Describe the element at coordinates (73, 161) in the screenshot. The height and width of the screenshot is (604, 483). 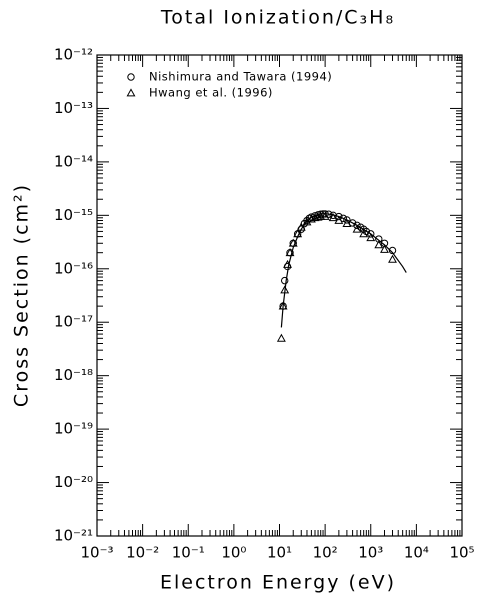
I see `y-tick-label: 10⁻¹⁴` at that location.